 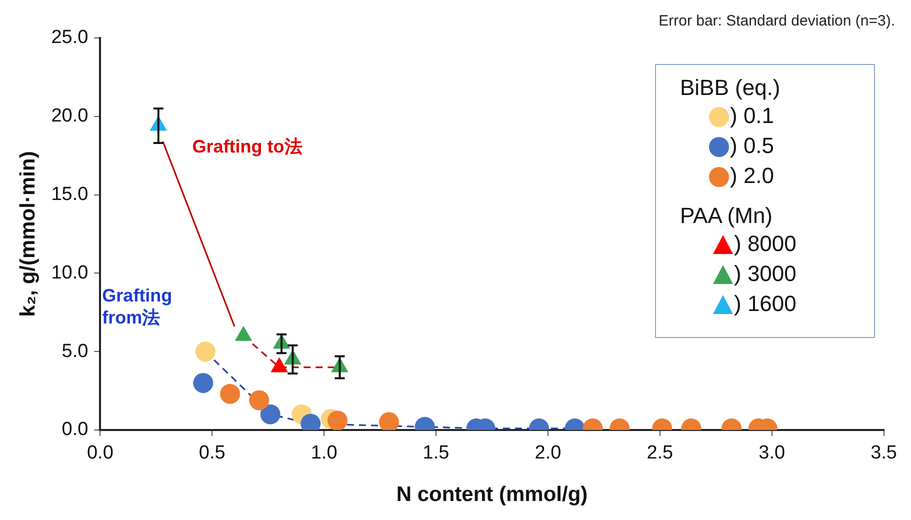 I want to click on annotation: PAA (Mn), so click(x=727, y=216).